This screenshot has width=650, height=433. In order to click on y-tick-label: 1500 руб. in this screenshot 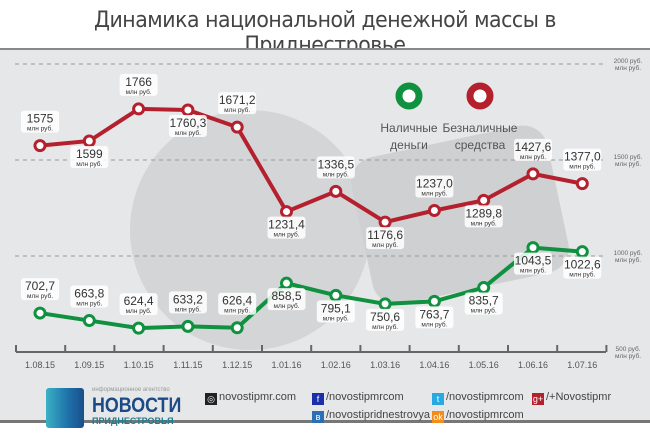, I will do `click(628, 157)`.